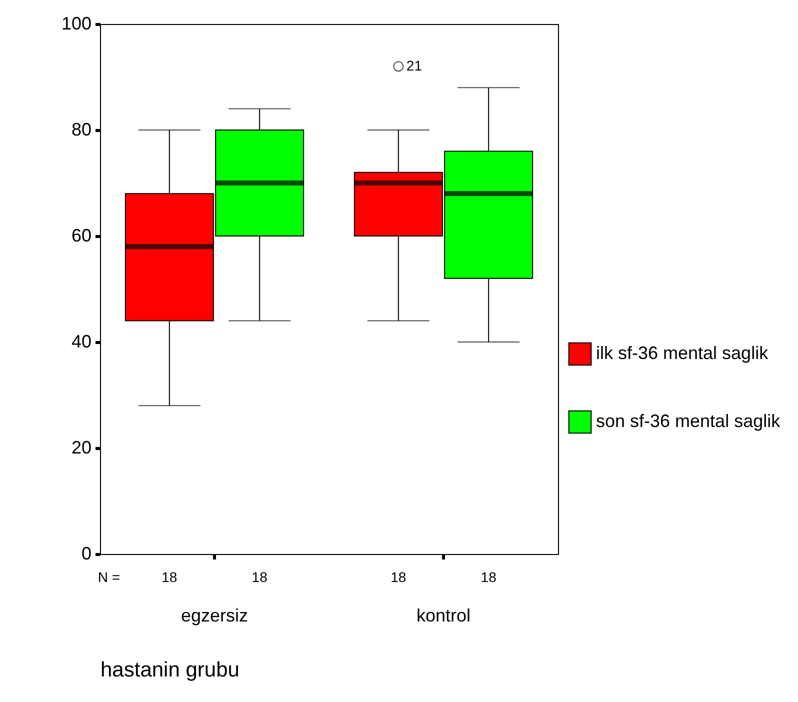  What do you see at coordinates (81, 236) in the screenshot?
I see `y-tick-label: 60` at bounding box center [81, 236].